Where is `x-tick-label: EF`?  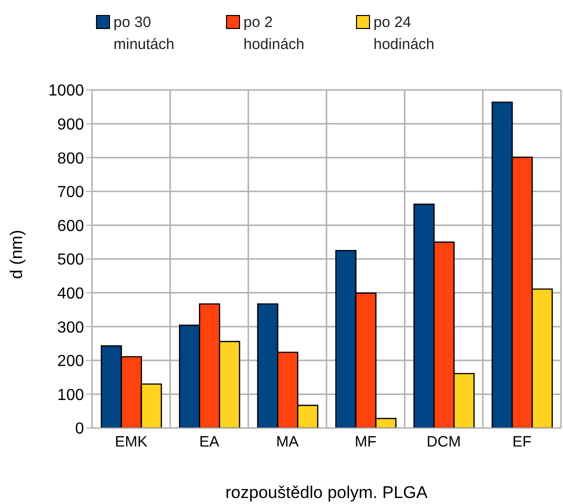
x-tick-label: EF is located at coordinates (522, 442).